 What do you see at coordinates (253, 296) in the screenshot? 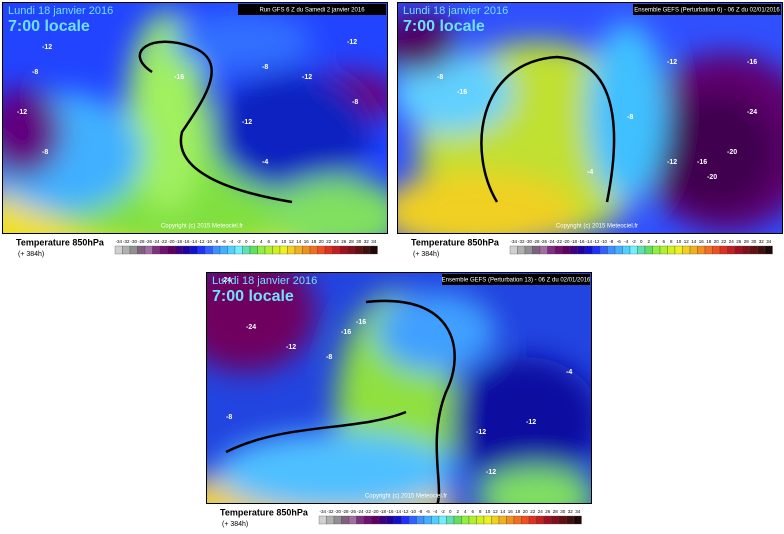
I see `time-label: 7:00 locale` at bounding box center [253, 296].